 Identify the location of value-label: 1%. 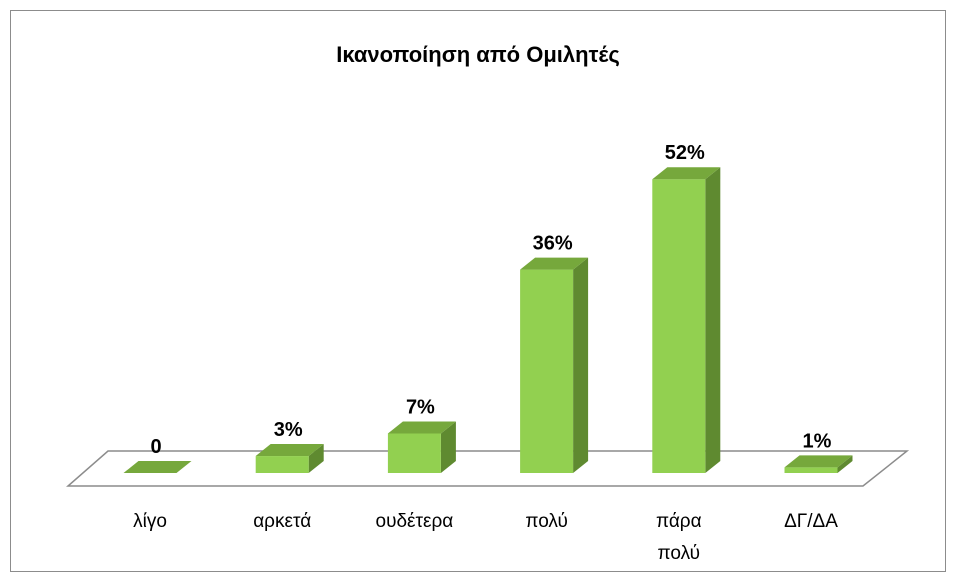
(817, 441).